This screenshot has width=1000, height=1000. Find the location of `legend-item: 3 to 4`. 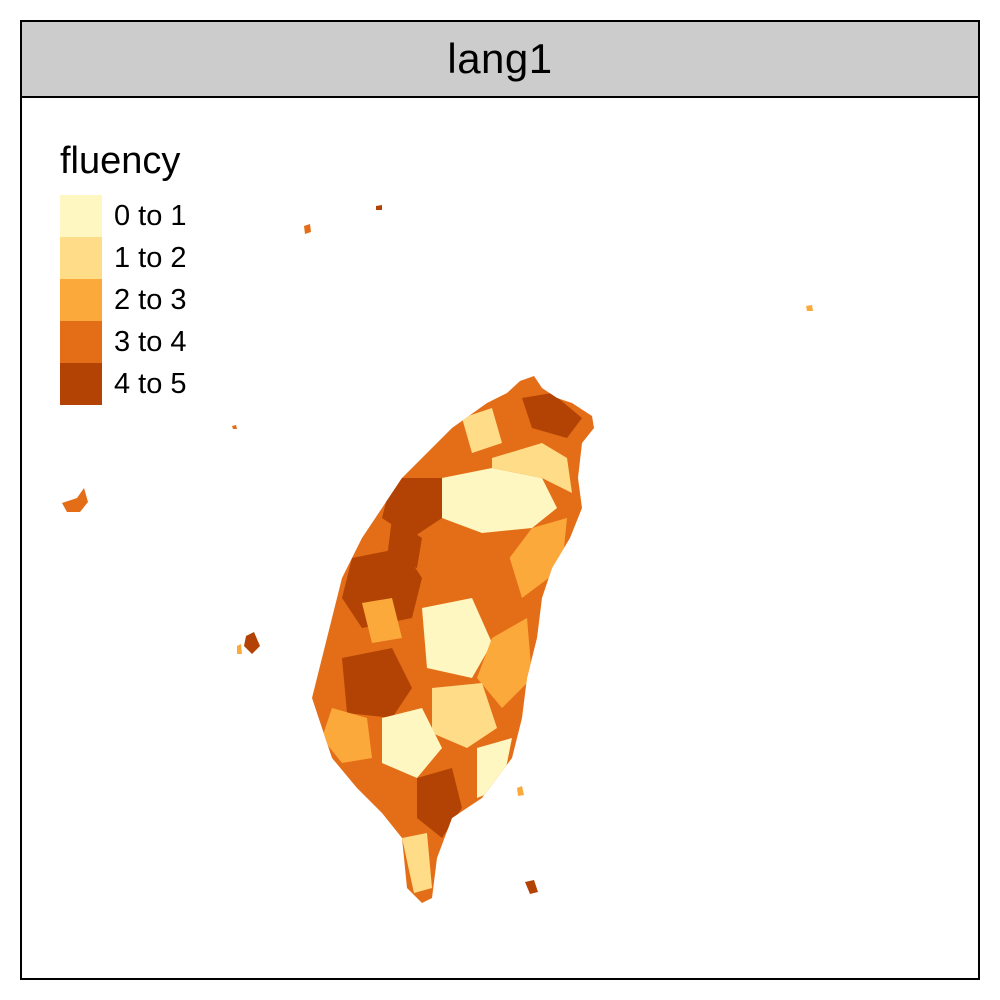

legend-item: 3 to 4 is located at coordinates (123, 342).